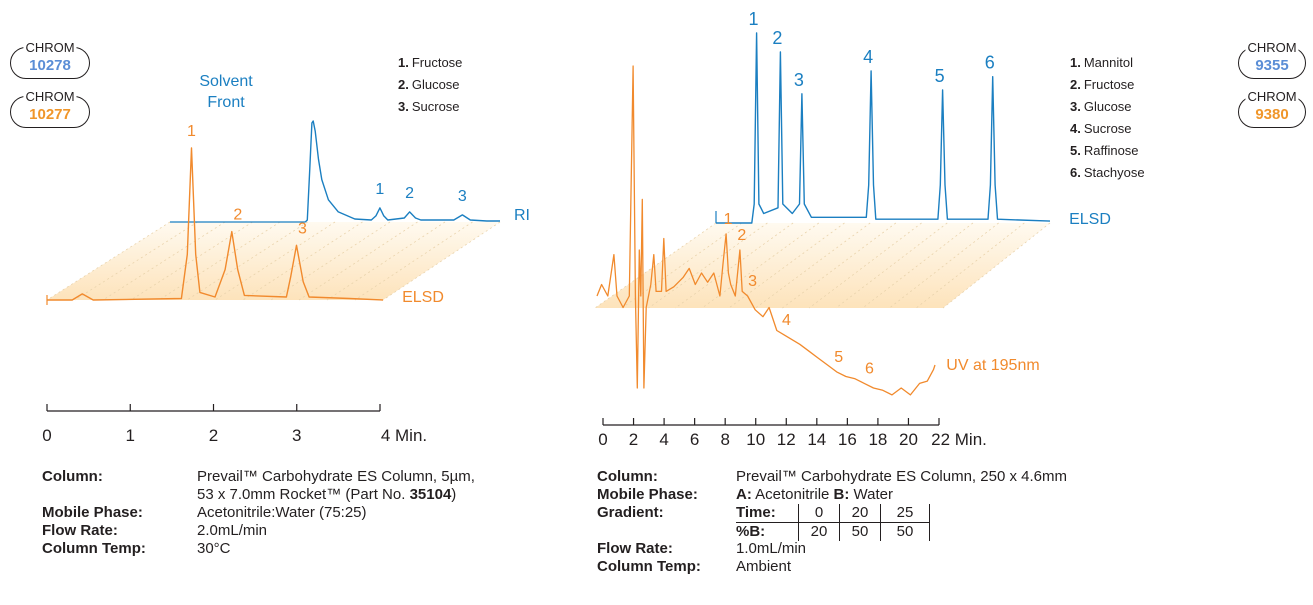 Image resolution: width=1313 pixels, height=605 pixels. Describe the element at coordinates (959, 439) in the screenshot. I see `x-tick-label: 22 Min.` at that location.